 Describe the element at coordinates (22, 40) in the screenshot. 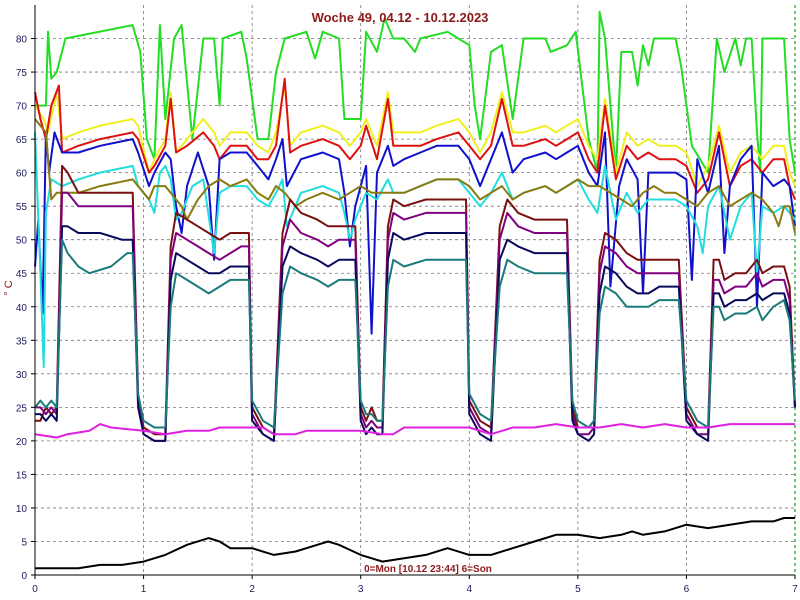

I see `y-tick-label: 80` at that location.